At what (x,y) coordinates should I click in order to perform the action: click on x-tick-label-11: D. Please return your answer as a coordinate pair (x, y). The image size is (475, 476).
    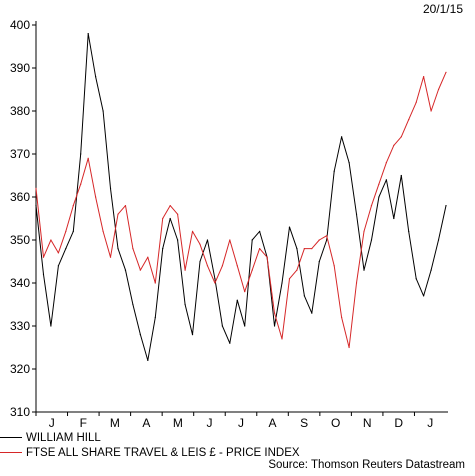
    Looking at the image, I should click on (398, 423).